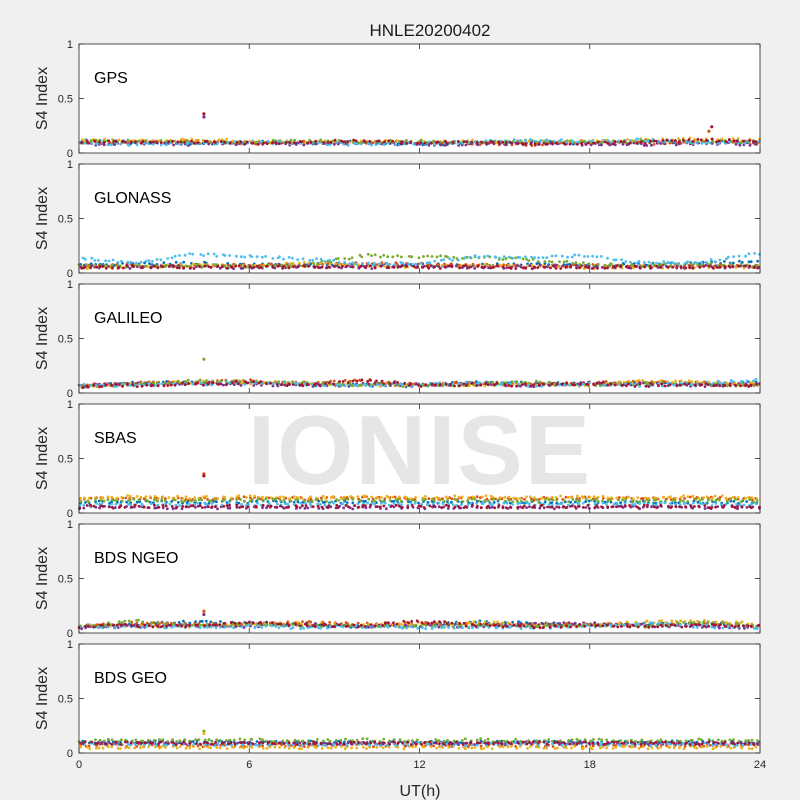 This screenshot has width=800, height=800. What do you see at coordinates (419, 98) in the screenshot?
I see `axes-background` at bounding box center [419, 98].